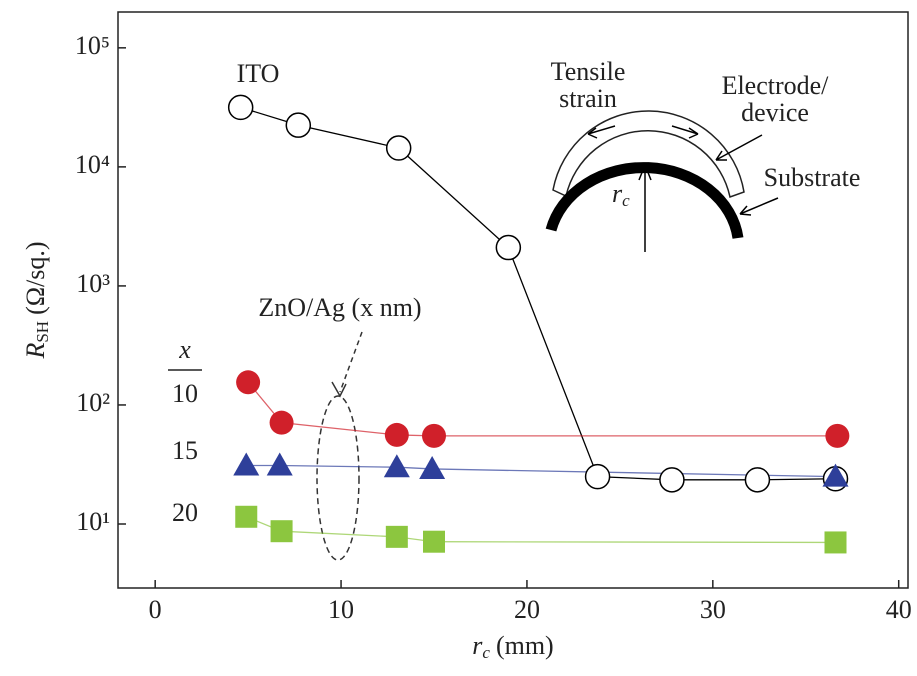 The image size is (917, 676). I want to click on x-label-subscript: c, so click(486, 652).